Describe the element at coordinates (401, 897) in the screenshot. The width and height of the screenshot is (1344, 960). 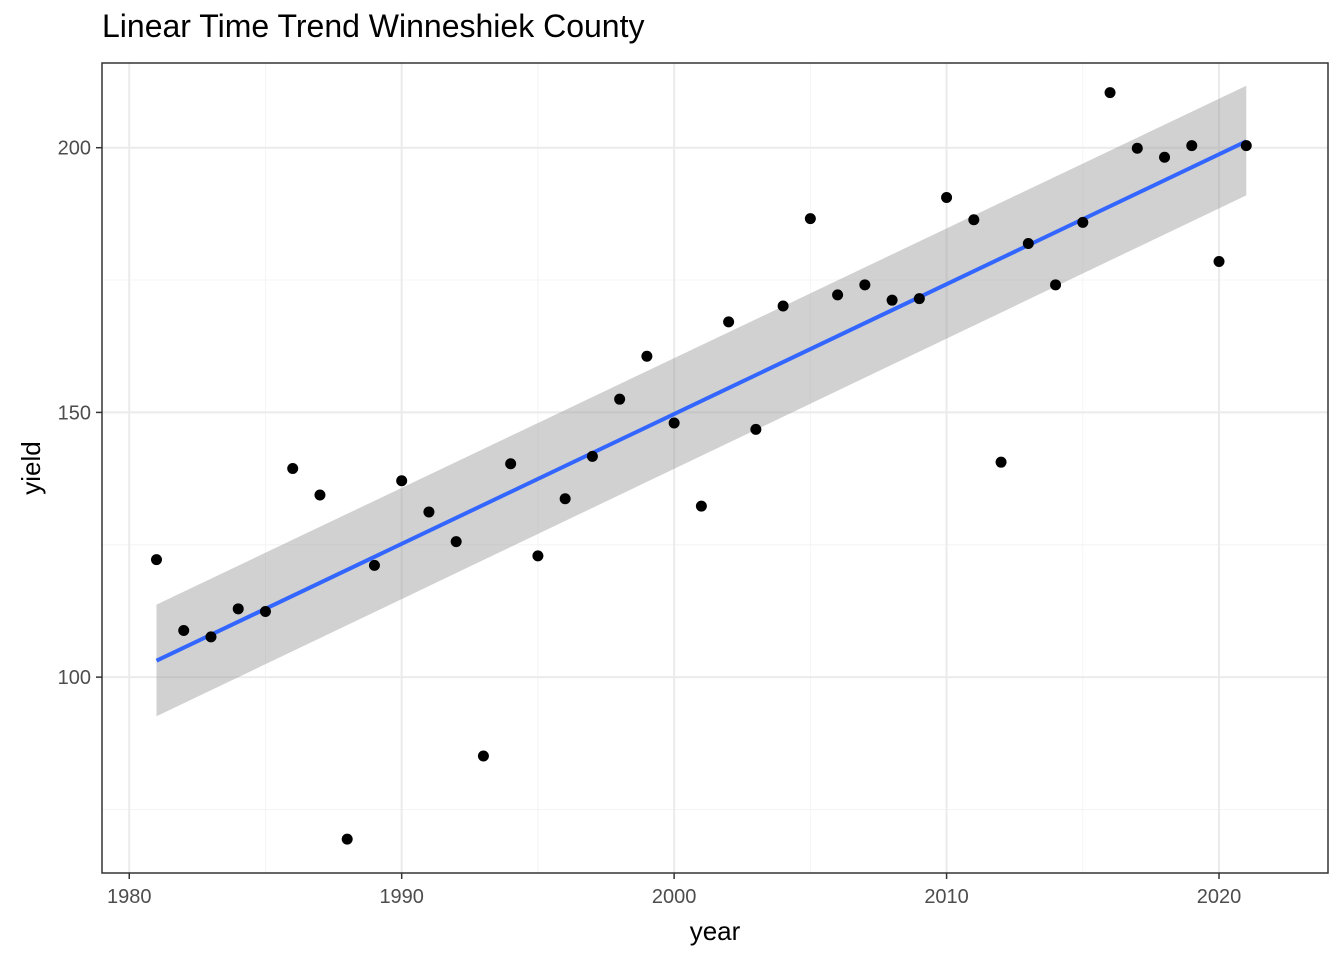
I see `x-tick-label: 1990` at that location.